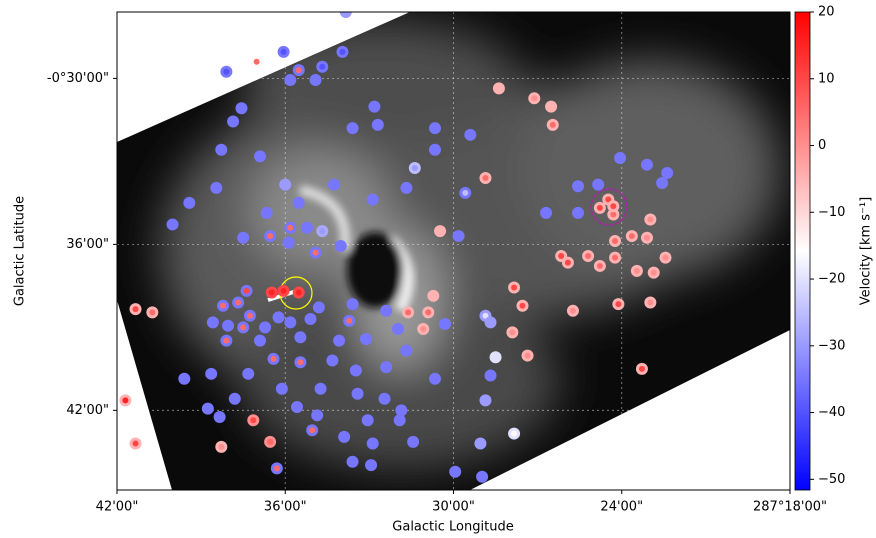  Describe the element at coordinates (87, 410) in the screenshot. I see `y-tick-label: 42'00"` at that location.